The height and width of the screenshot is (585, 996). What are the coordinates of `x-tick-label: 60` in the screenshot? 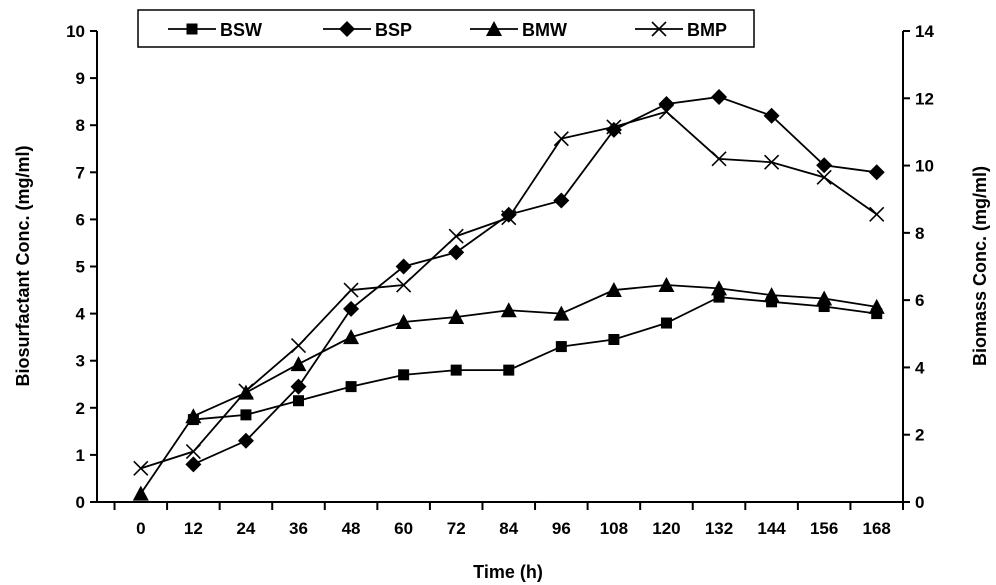 It's located at (403, 528).